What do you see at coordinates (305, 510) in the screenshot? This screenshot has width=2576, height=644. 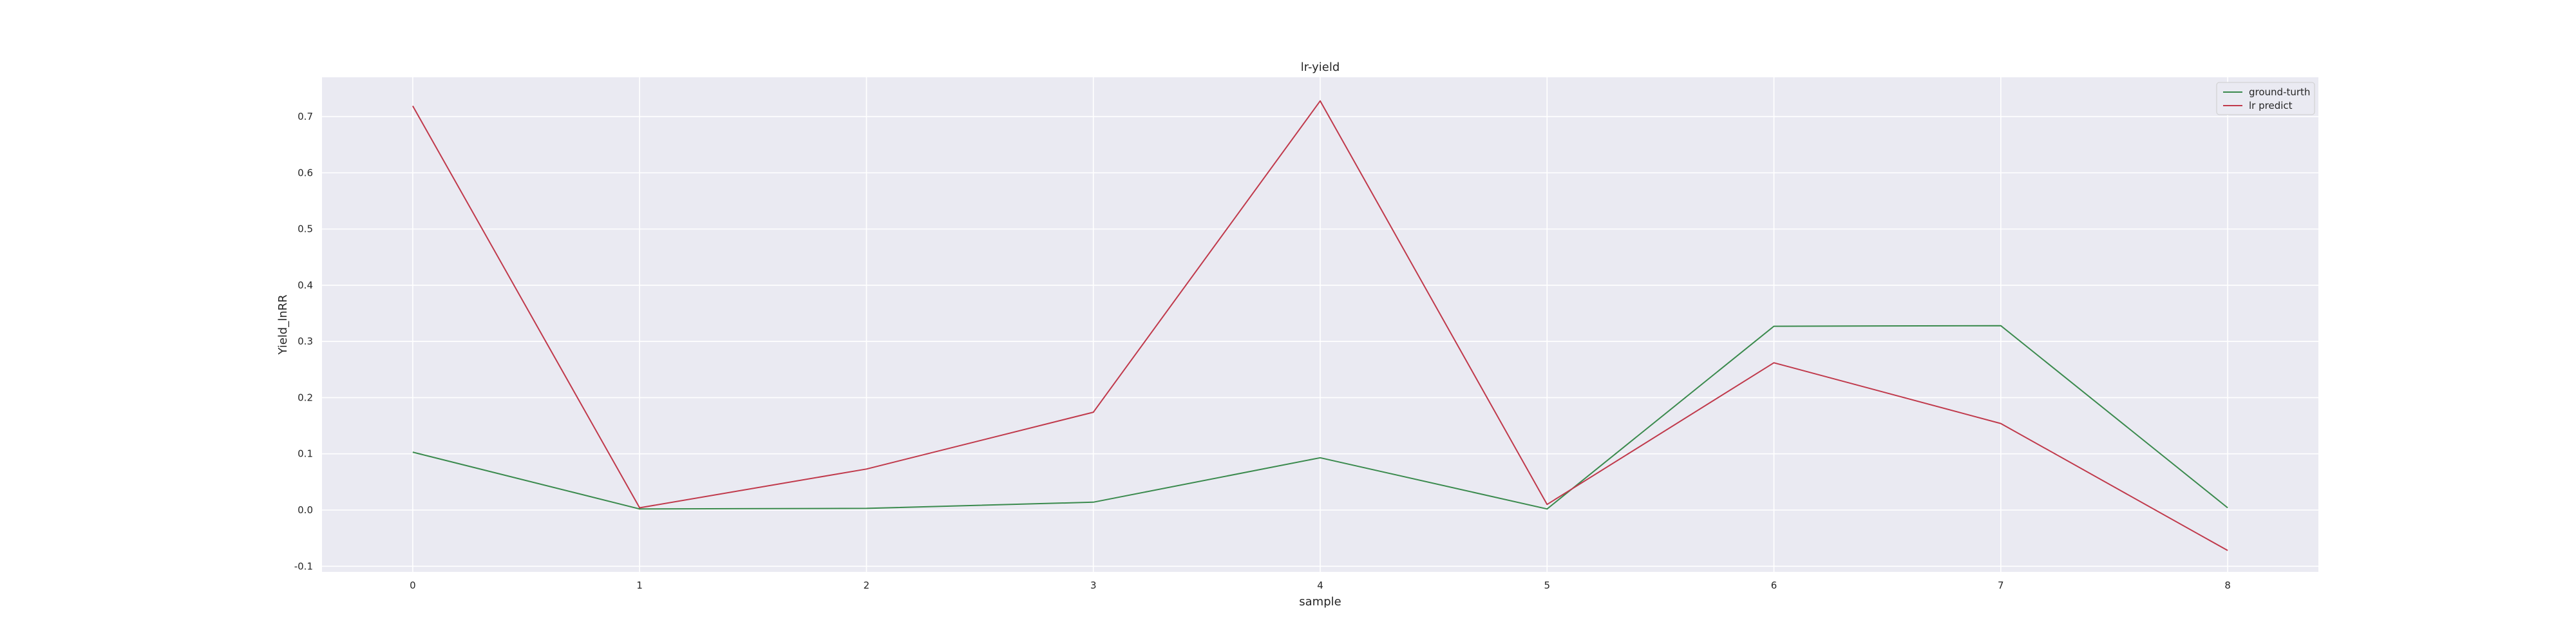 I see `y-tick-label: 0.0` at bounding box center [305, 510].